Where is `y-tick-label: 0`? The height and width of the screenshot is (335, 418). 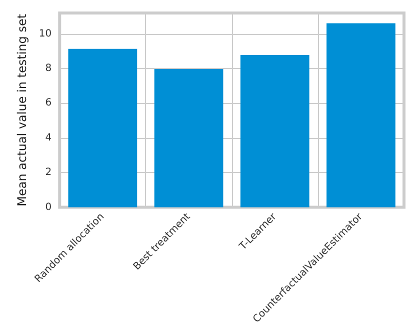
y-tick-label: 0 is located at coordinates (48, 207).